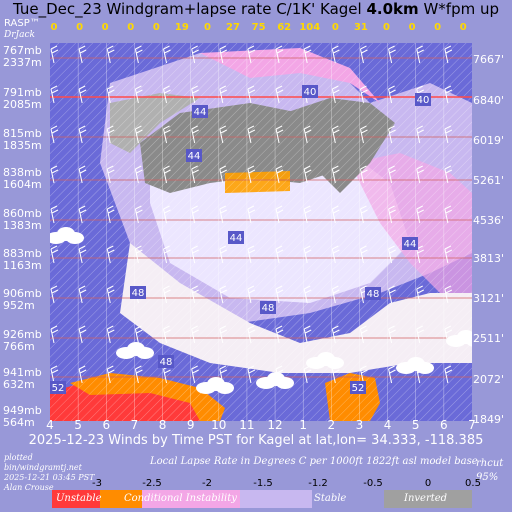 Image resolution: width=512 pixels, height=512 pixels. What do you see at coordinates (263, 483) in the screenshot?
I see `colorbar-tick-label: -1.5` at bounding box center [263, 483].